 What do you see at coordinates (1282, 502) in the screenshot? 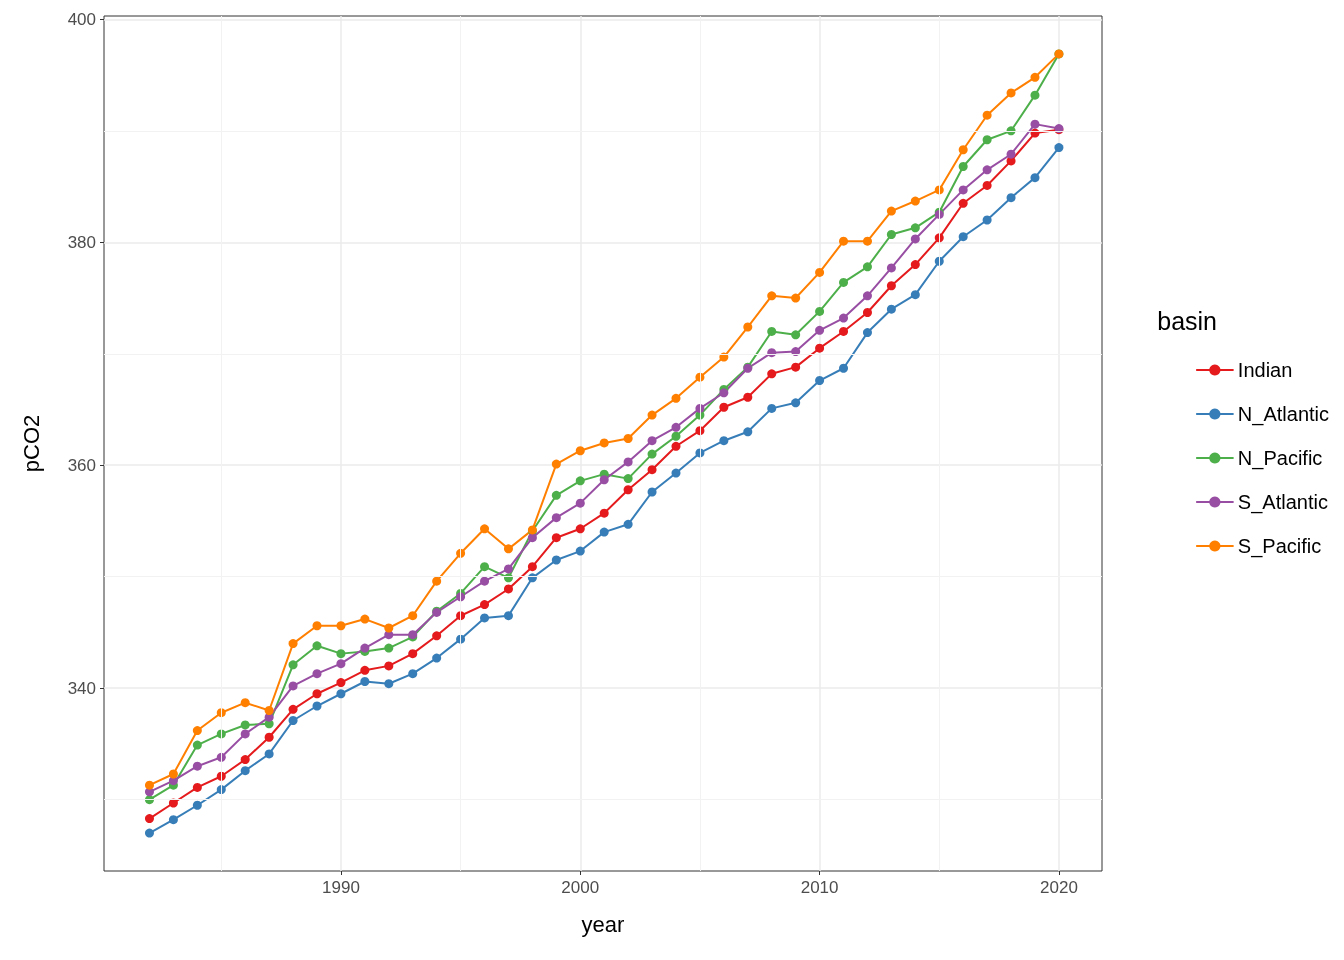
I see `legend-label: S_Atlantic` at bounding box center [1282, 502].